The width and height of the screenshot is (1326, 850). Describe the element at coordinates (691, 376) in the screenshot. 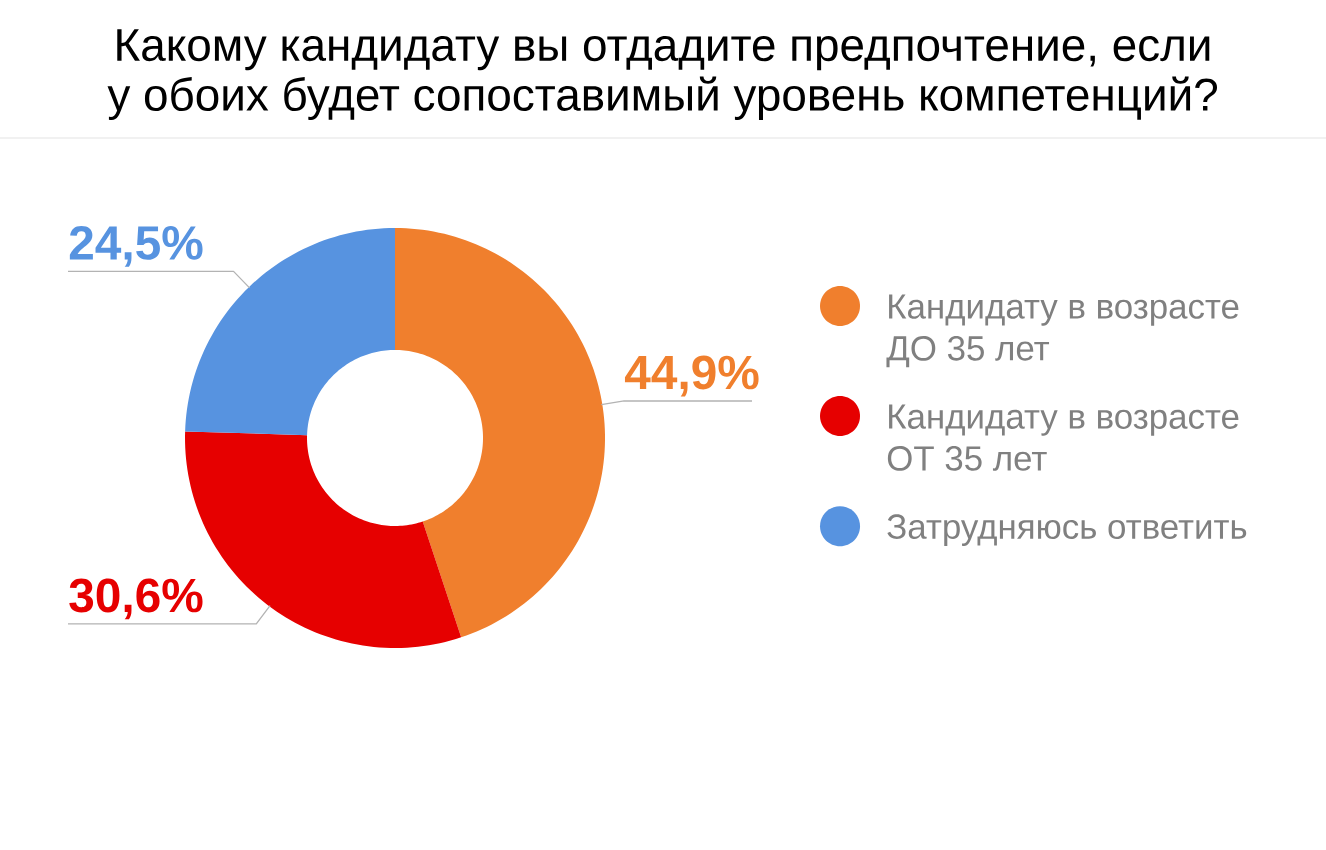

I see `data-label: 44,9%` at that location.